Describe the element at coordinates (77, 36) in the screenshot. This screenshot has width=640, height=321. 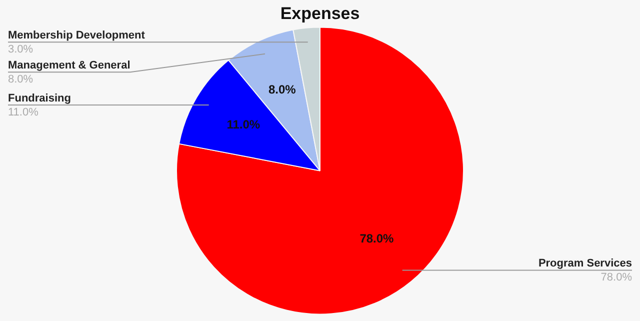
I see `slice-label: Membership Development` at that location.